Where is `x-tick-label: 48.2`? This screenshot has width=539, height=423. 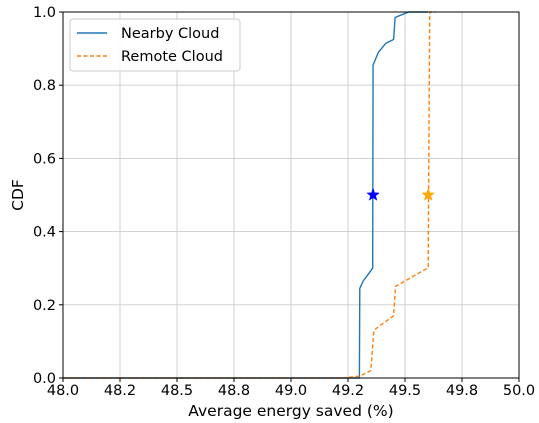
x-tick-label: 48.2 is located at coordinates (120, 391).